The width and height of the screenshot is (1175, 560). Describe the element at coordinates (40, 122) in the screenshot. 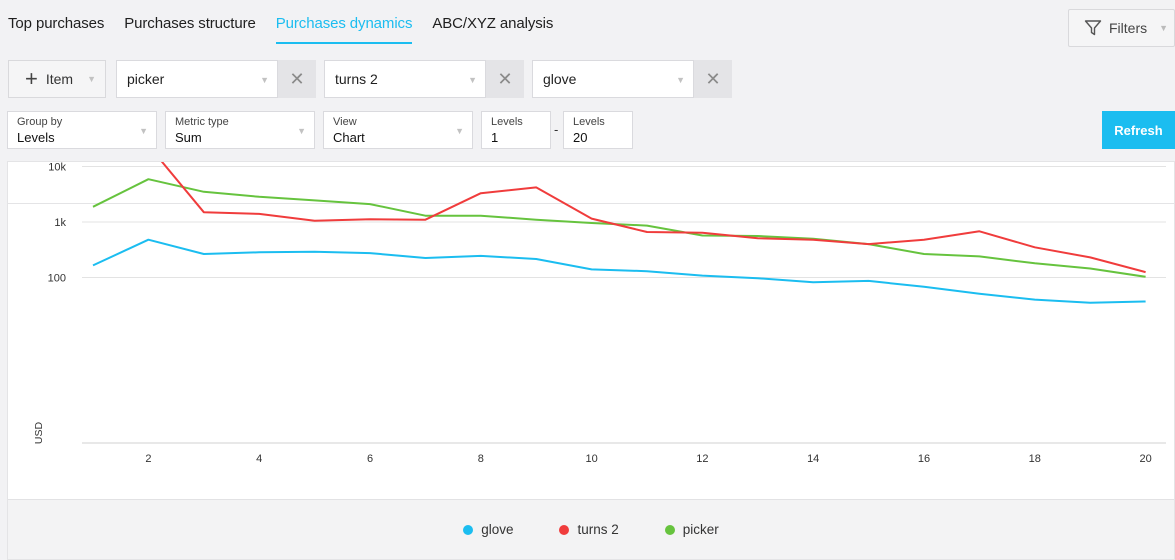

I see `group-by-label: Group by` at that location.